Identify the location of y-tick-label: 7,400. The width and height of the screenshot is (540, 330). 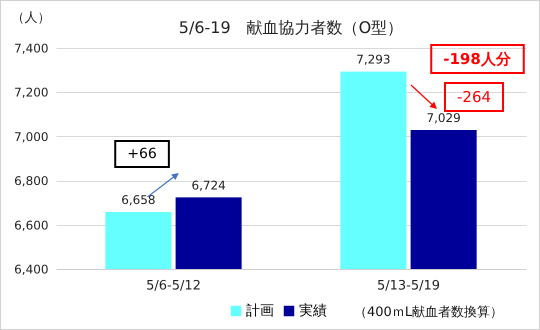
(31, 49).